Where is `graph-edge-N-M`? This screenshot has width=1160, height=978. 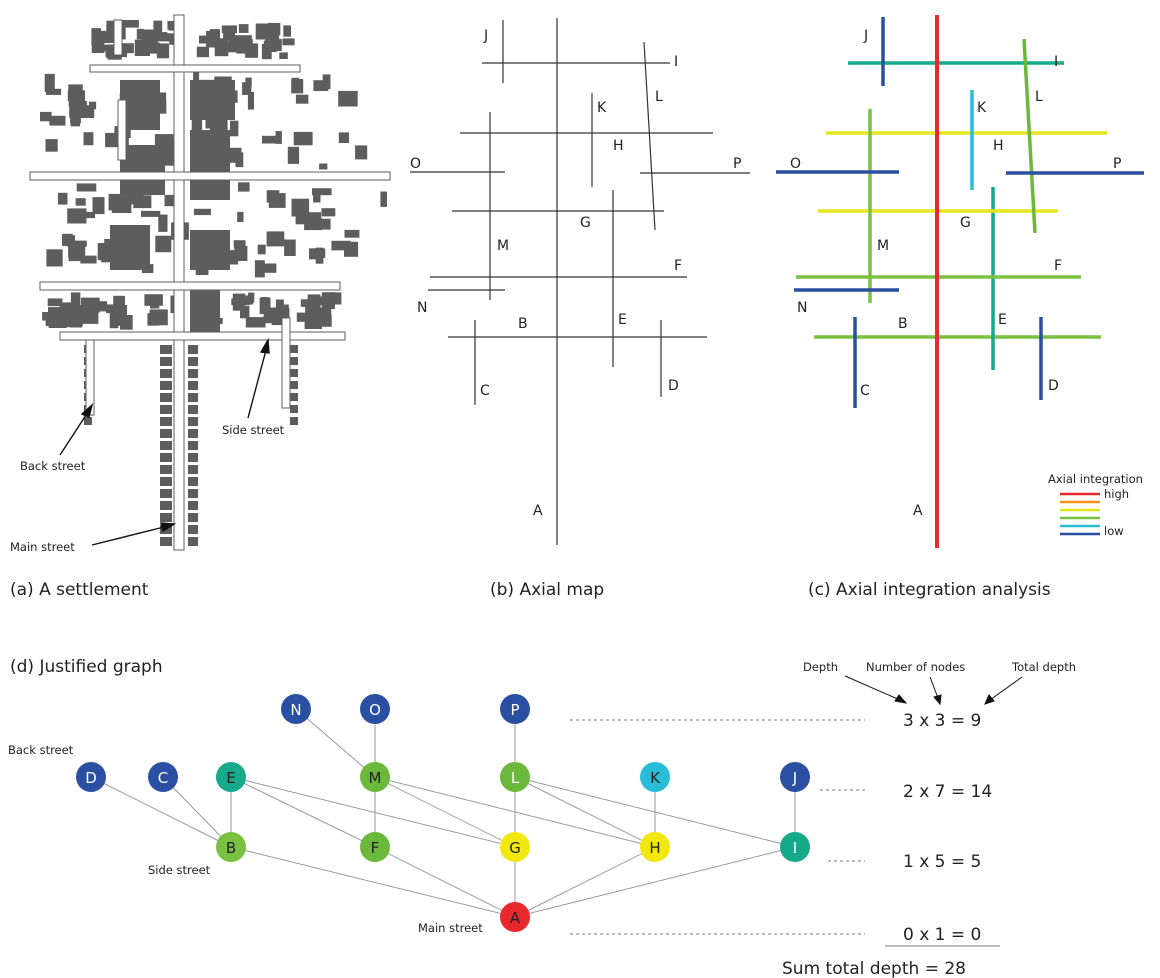 graph-edge-N-M is located at coordinates (335, 743).